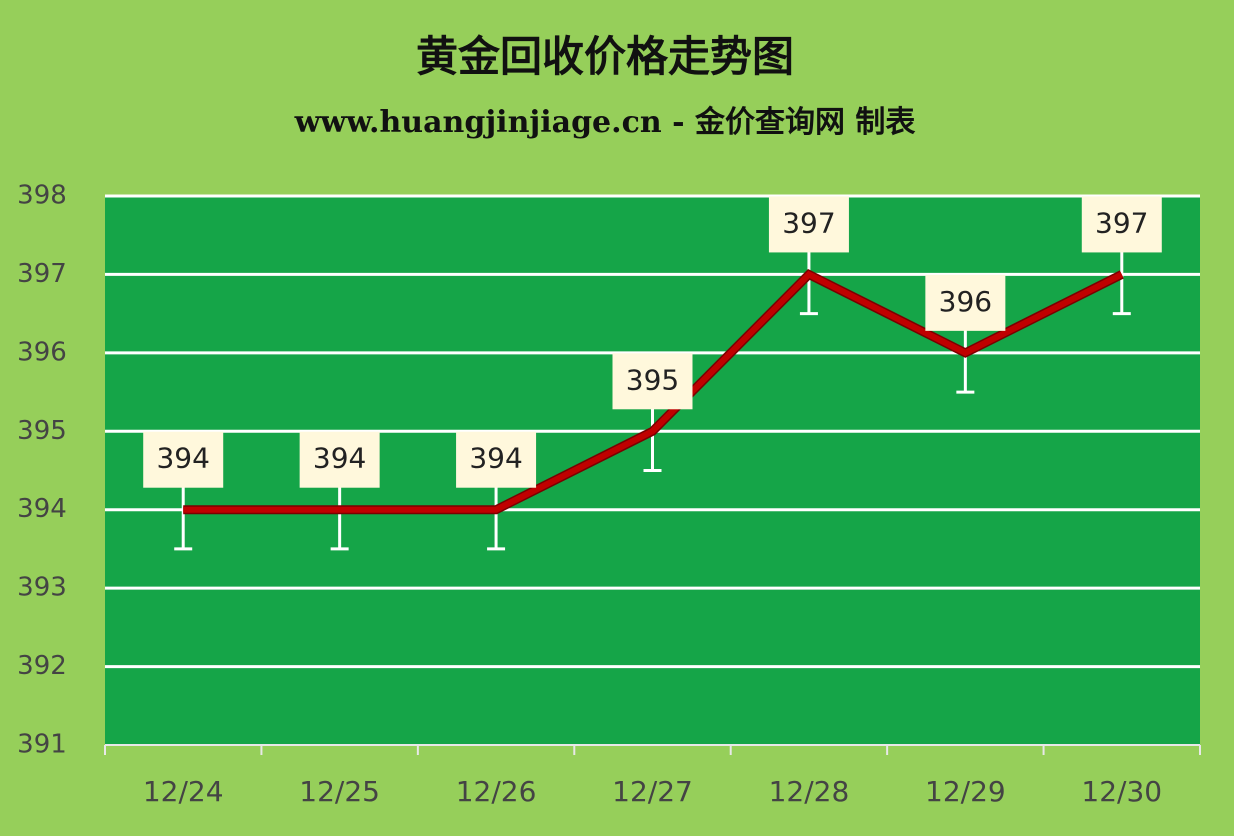 The height and width of the screenshot is (836, 1234). What do you see at coordinates (605, 56) in the screenshot?
I see `chart-title: 黄金回收价格走势图` at bounding box center [605, 56].